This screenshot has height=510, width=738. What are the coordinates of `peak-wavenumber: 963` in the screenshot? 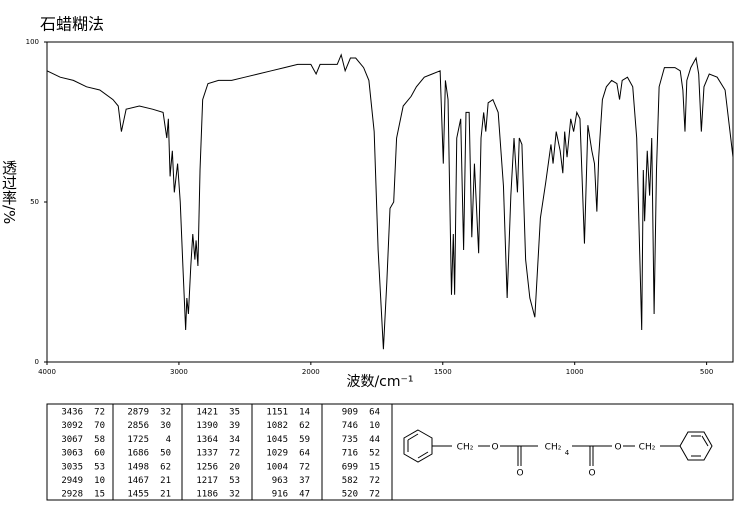 It's located at (280, 481).